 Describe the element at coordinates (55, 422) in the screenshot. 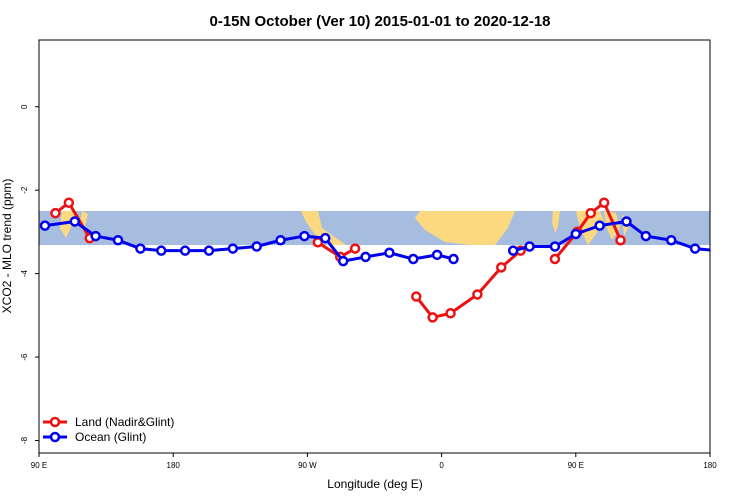

I see `legend-marker-land` at that location.